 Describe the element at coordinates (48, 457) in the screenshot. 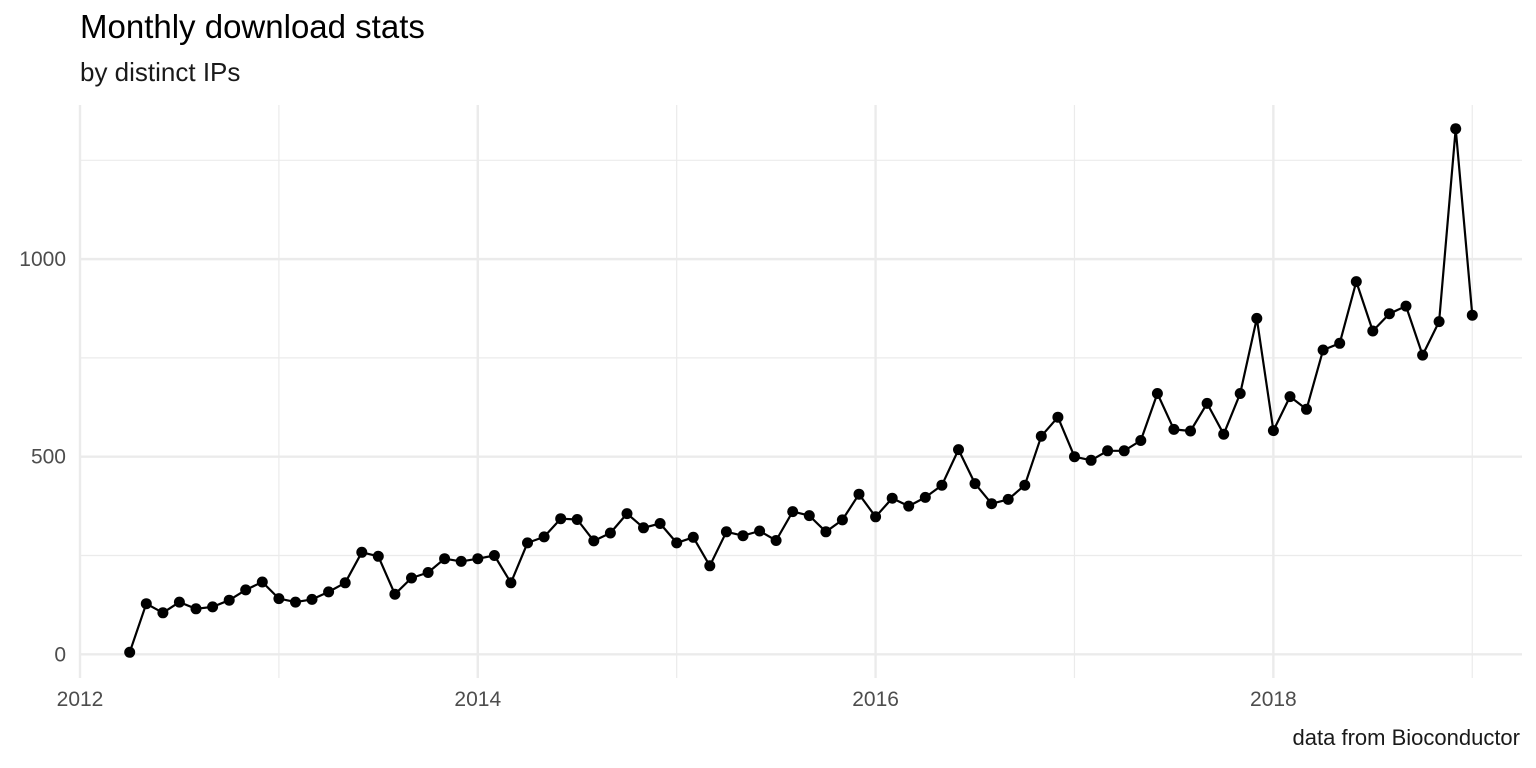

I see `y-tick-label: 500` at that location.